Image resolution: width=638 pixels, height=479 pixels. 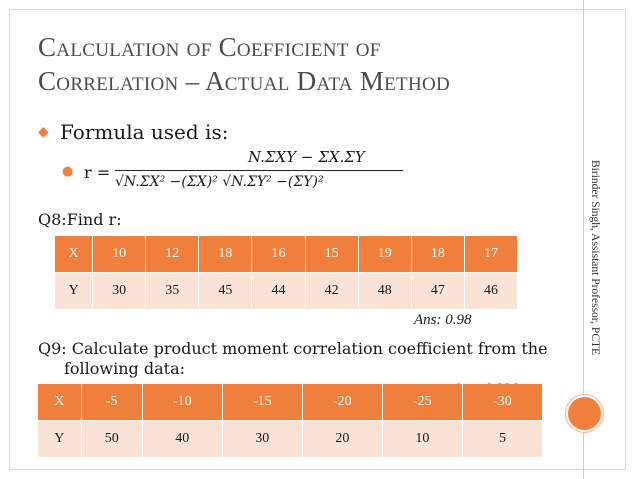 I want to click on table-cell: 50, so click(x=112, y=438).